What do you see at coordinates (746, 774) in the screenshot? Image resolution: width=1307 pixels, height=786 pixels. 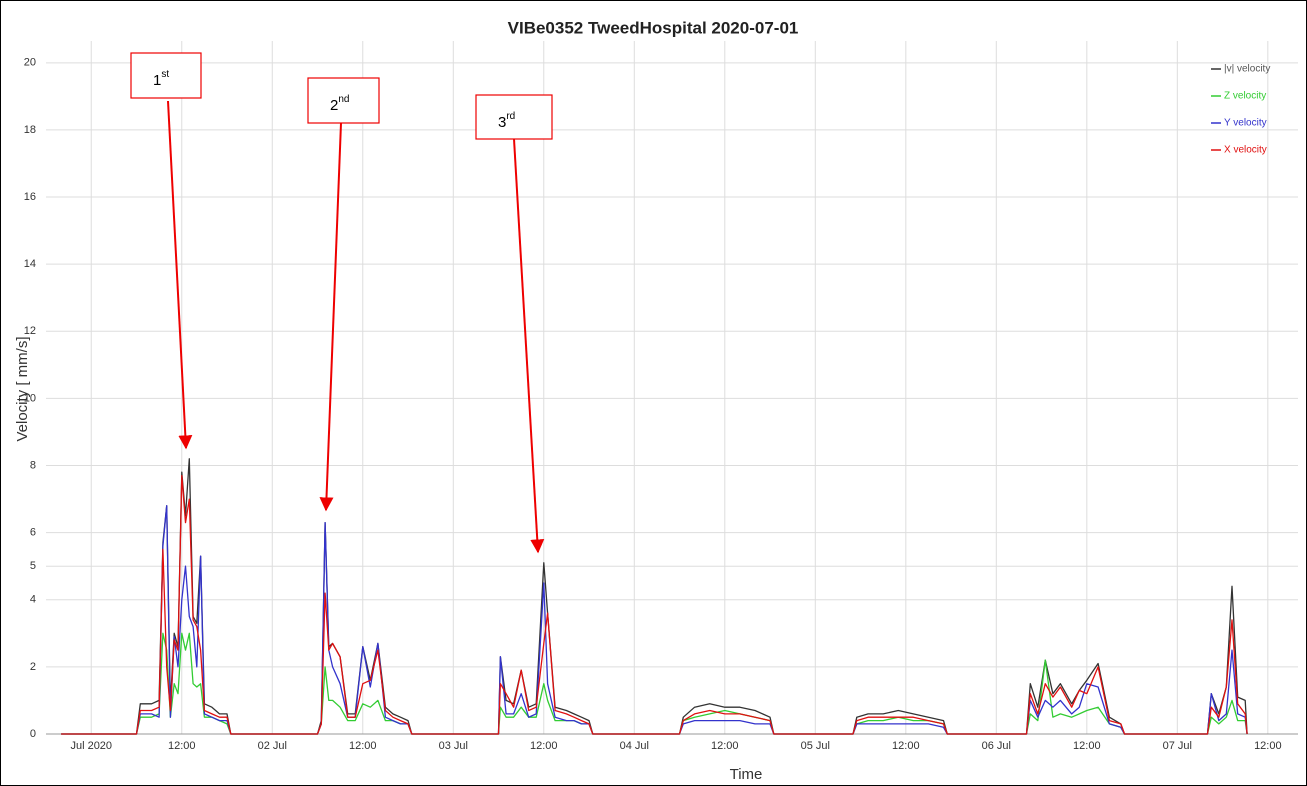 I see `x-axis-label: Time` at bounding box center [746, 774].